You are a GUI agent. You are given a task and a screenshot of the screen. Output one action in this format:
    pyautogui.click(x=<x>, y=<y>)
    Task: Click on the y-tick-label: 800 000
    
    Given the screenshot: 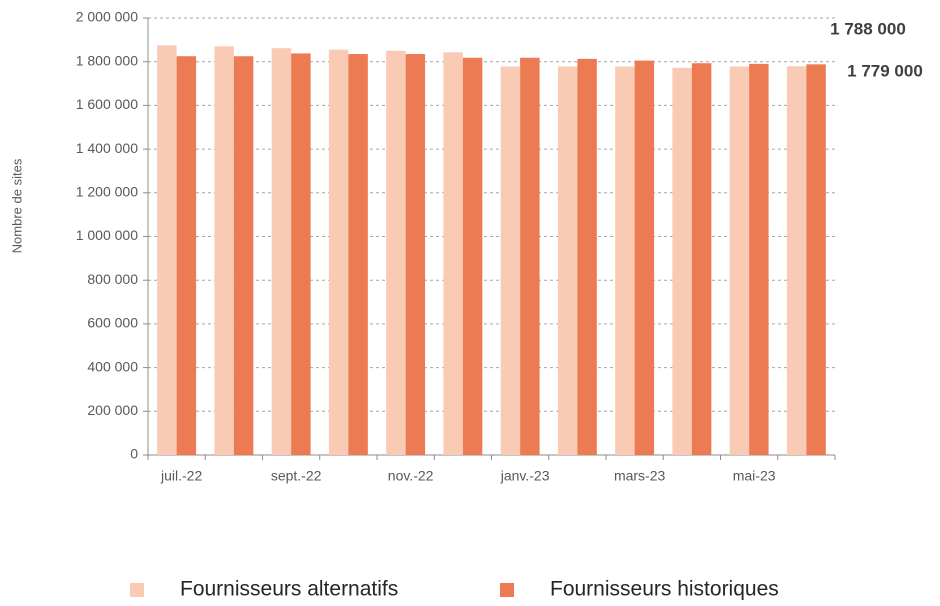 What is the action you would take?
    pyautogui.click(x=112, y=279)
    